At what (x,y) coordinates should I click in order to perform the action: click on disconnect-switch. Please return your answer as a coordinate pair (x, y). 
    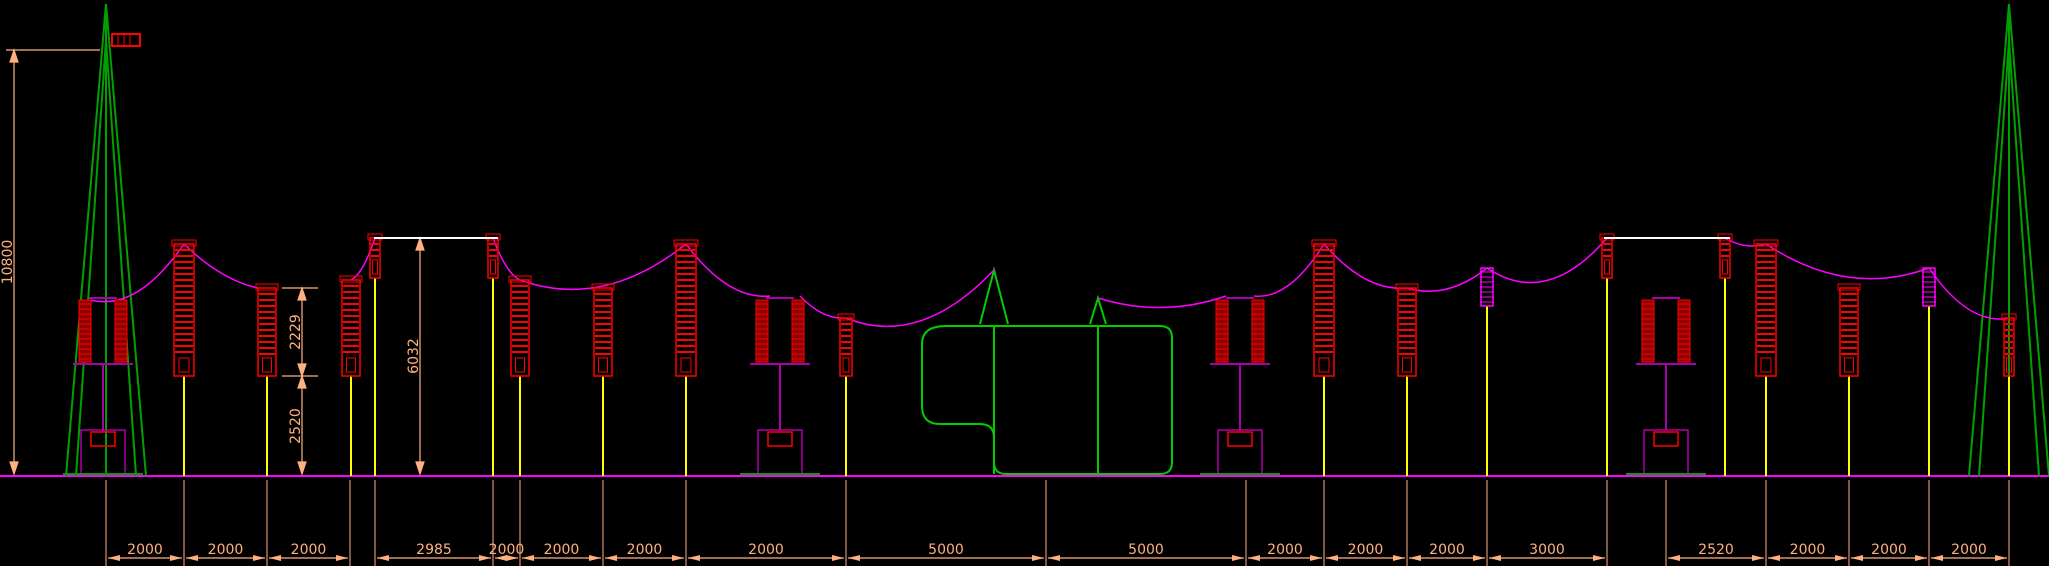
    Looking at the image, I should click on (1666, 386).